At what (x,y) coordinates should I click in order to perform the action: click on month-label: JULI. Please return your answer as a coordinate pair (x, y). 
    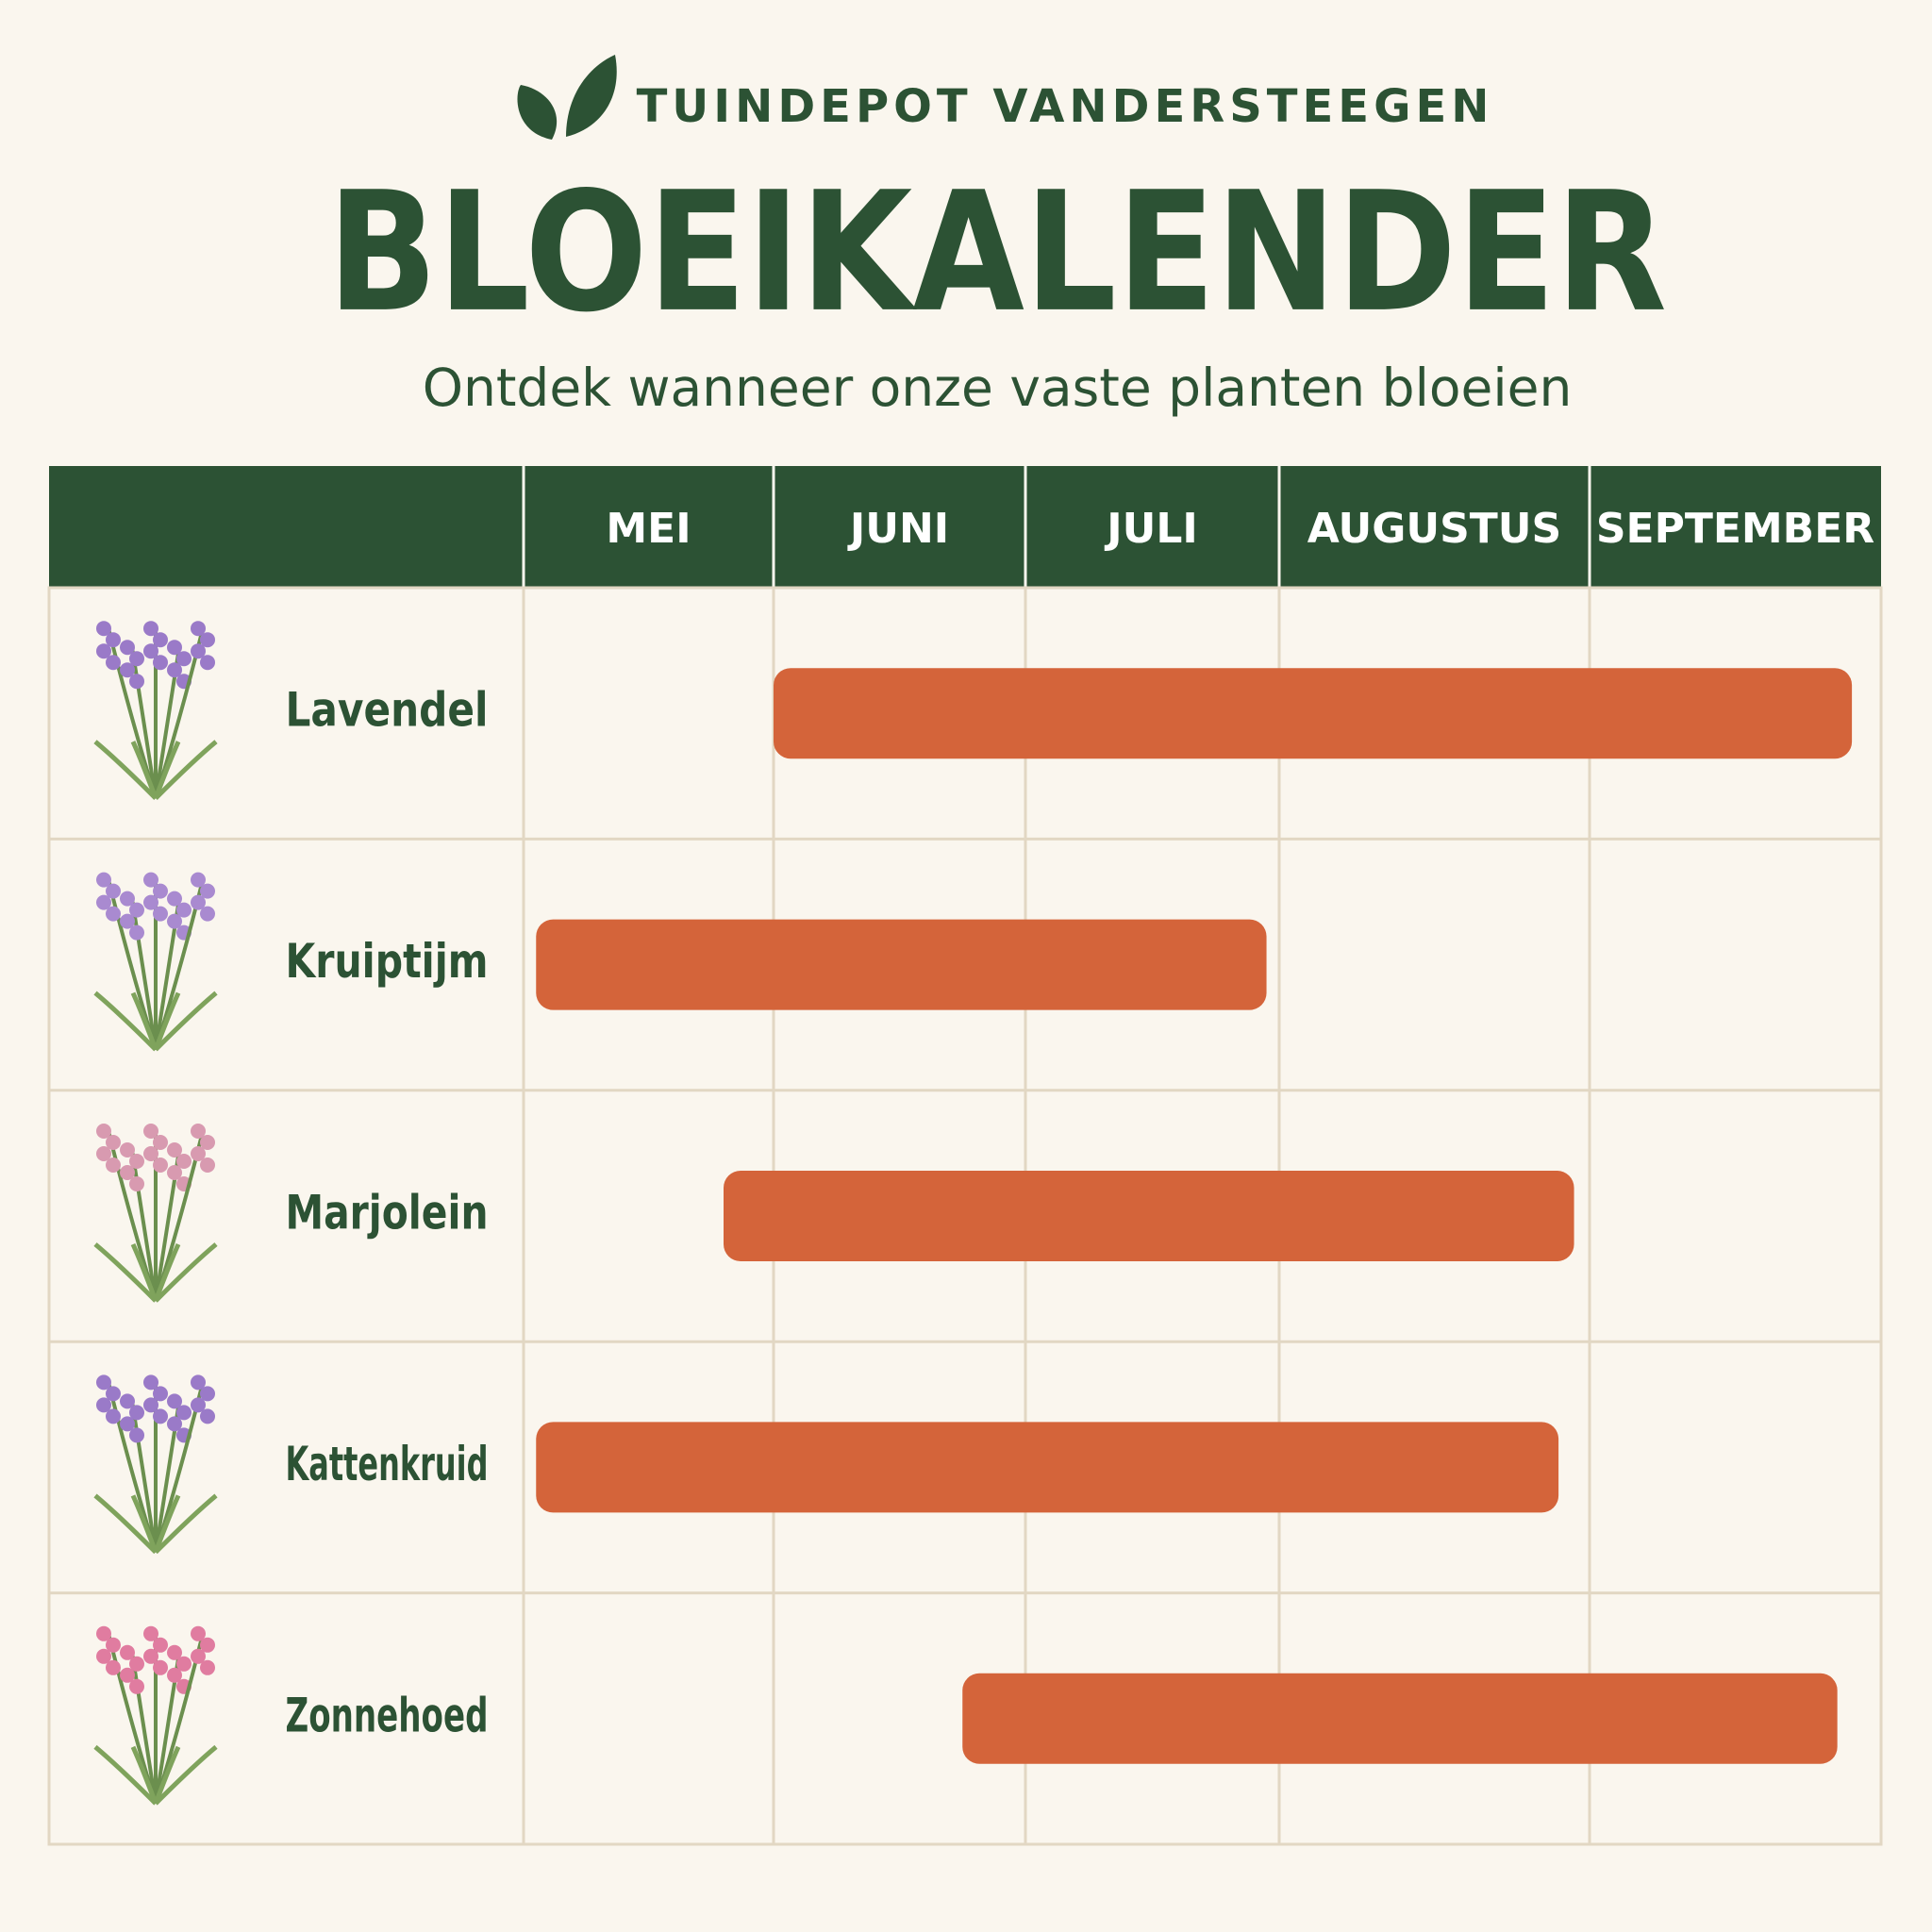
    Looking at the image, I should click on (1151, 529).